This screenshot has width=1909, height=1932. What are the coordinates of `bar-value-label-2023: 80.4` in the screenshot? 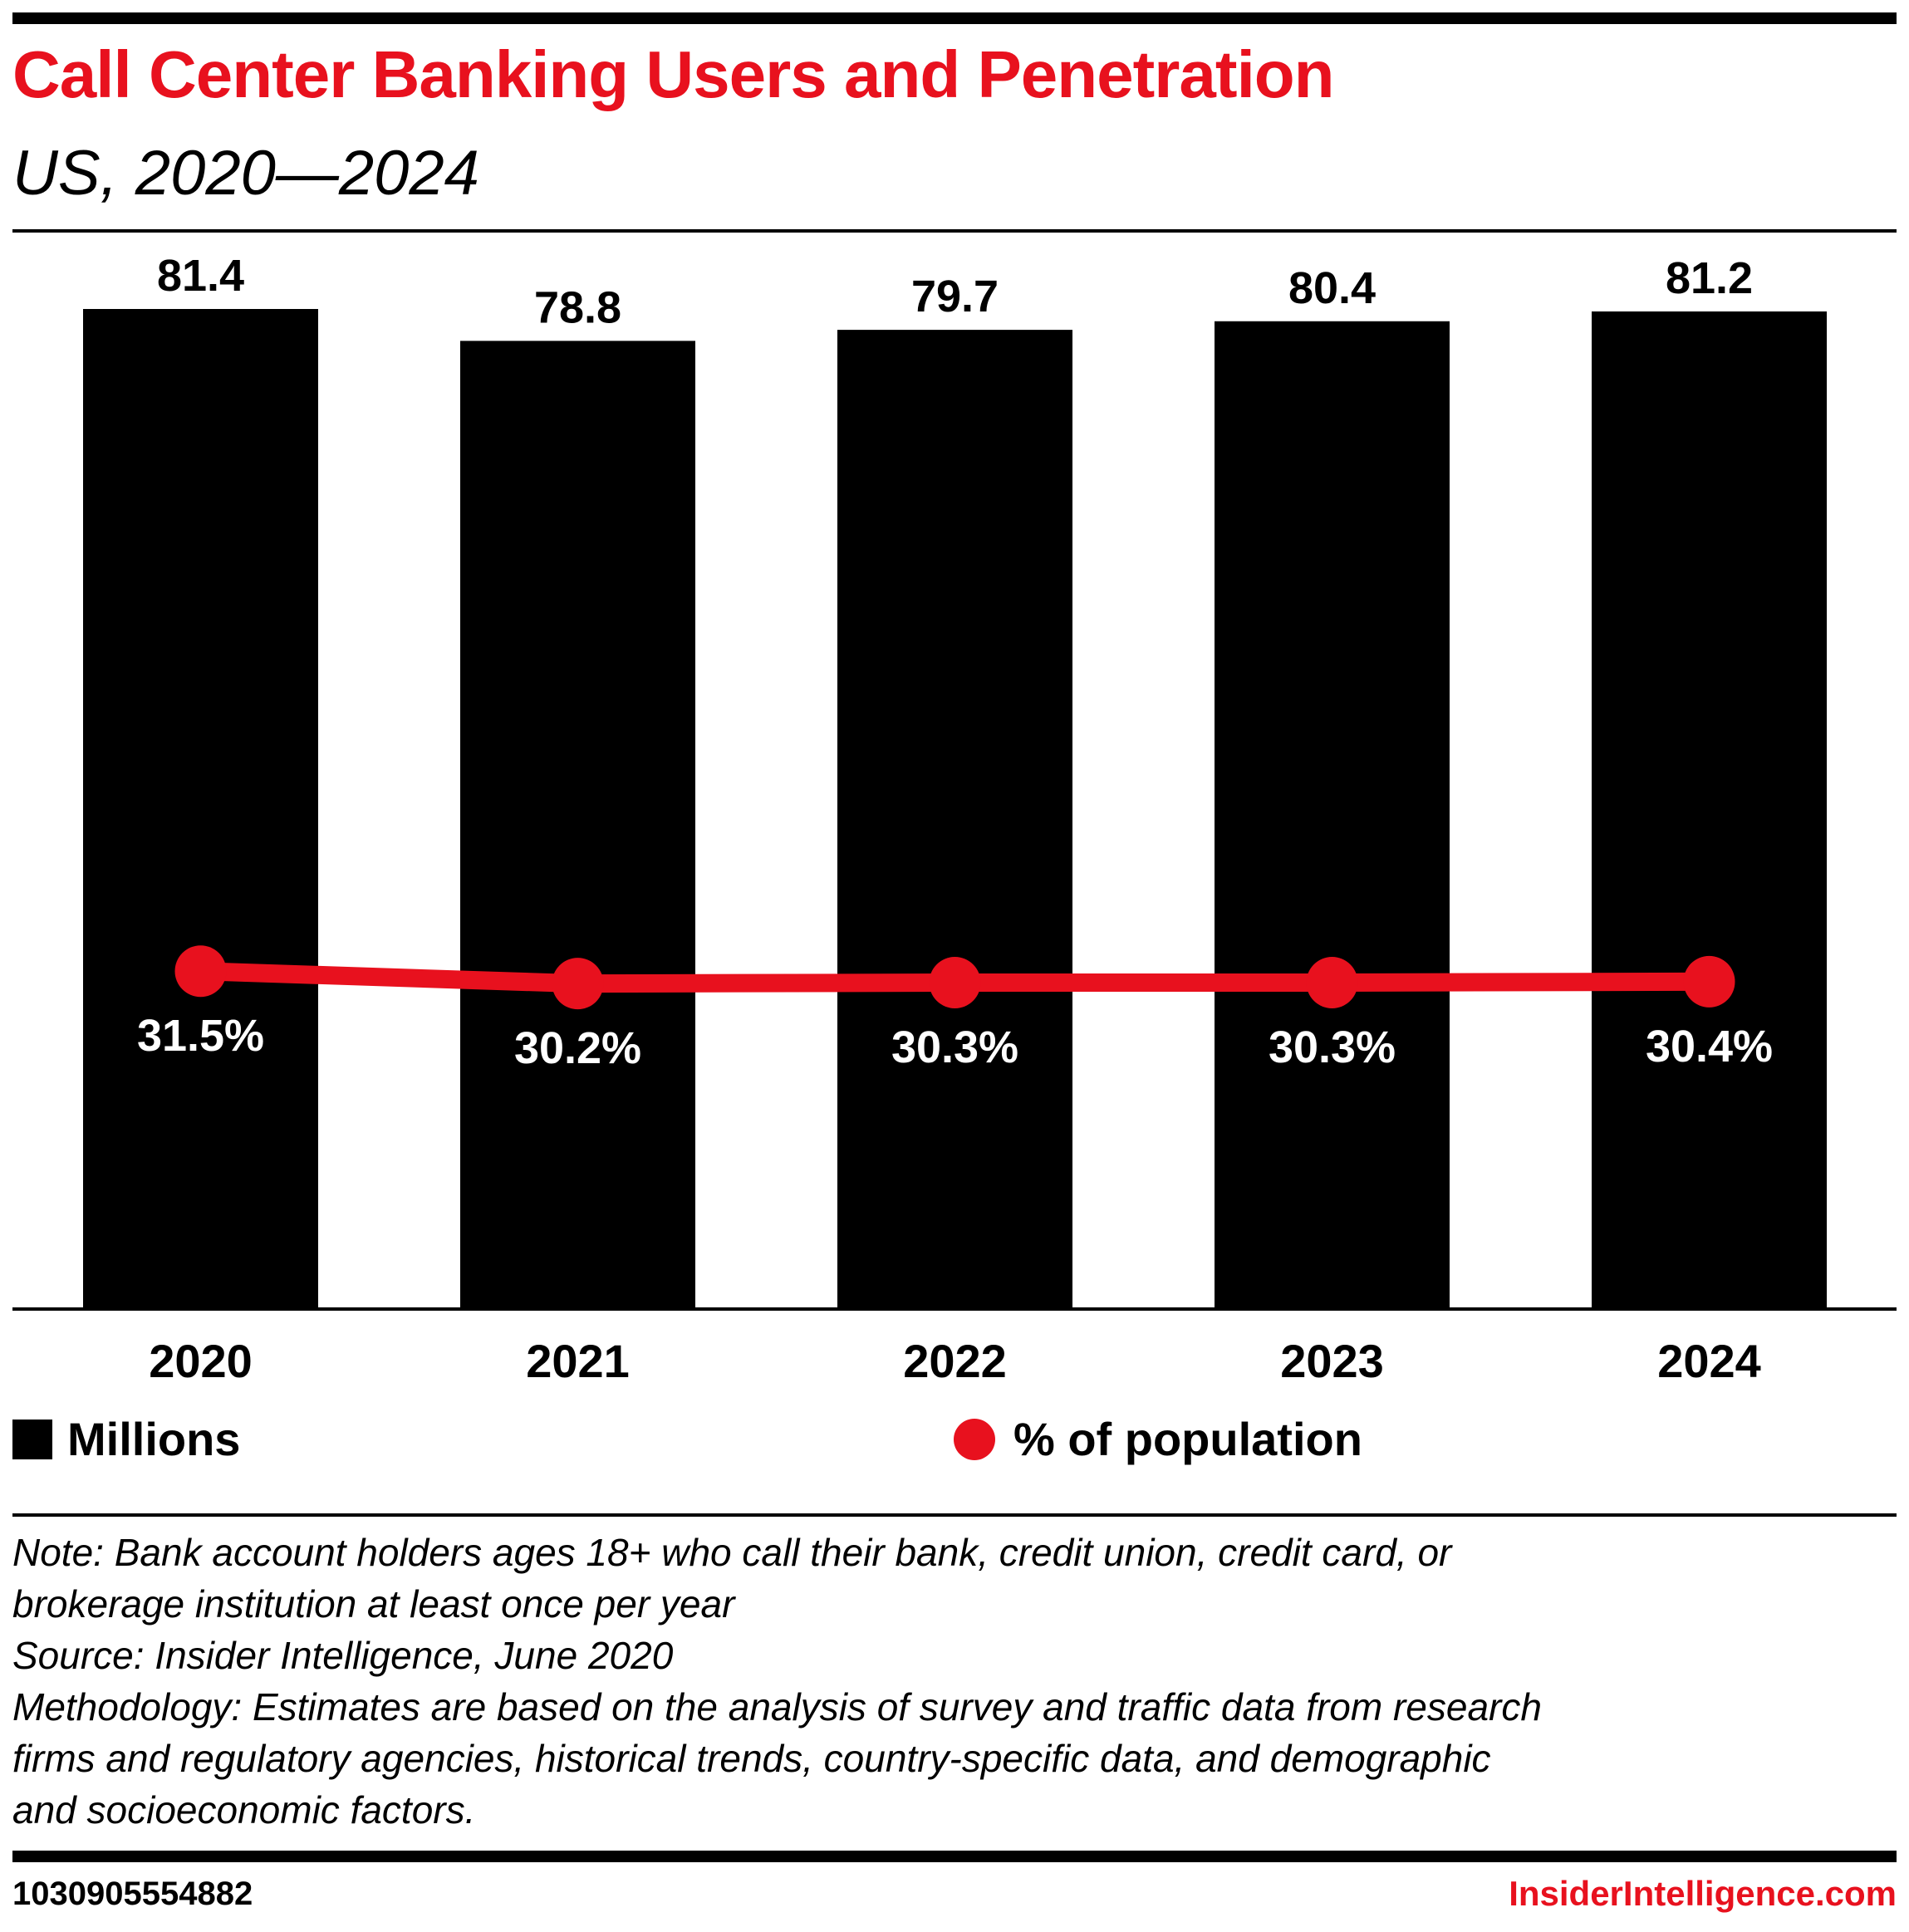 It's located at (1332, 288).